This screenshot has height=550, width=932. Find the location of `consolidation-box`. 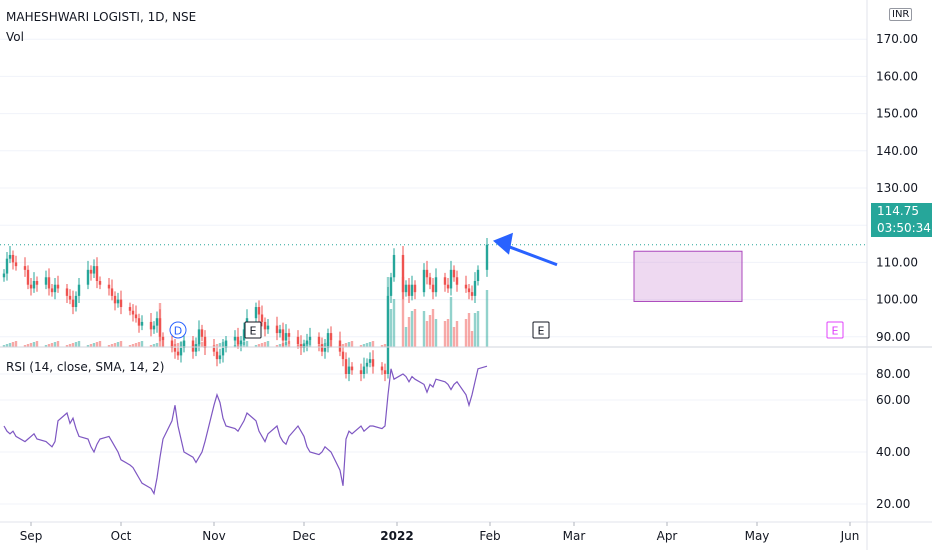

consolidation-box is located at coordinates (688, 276).